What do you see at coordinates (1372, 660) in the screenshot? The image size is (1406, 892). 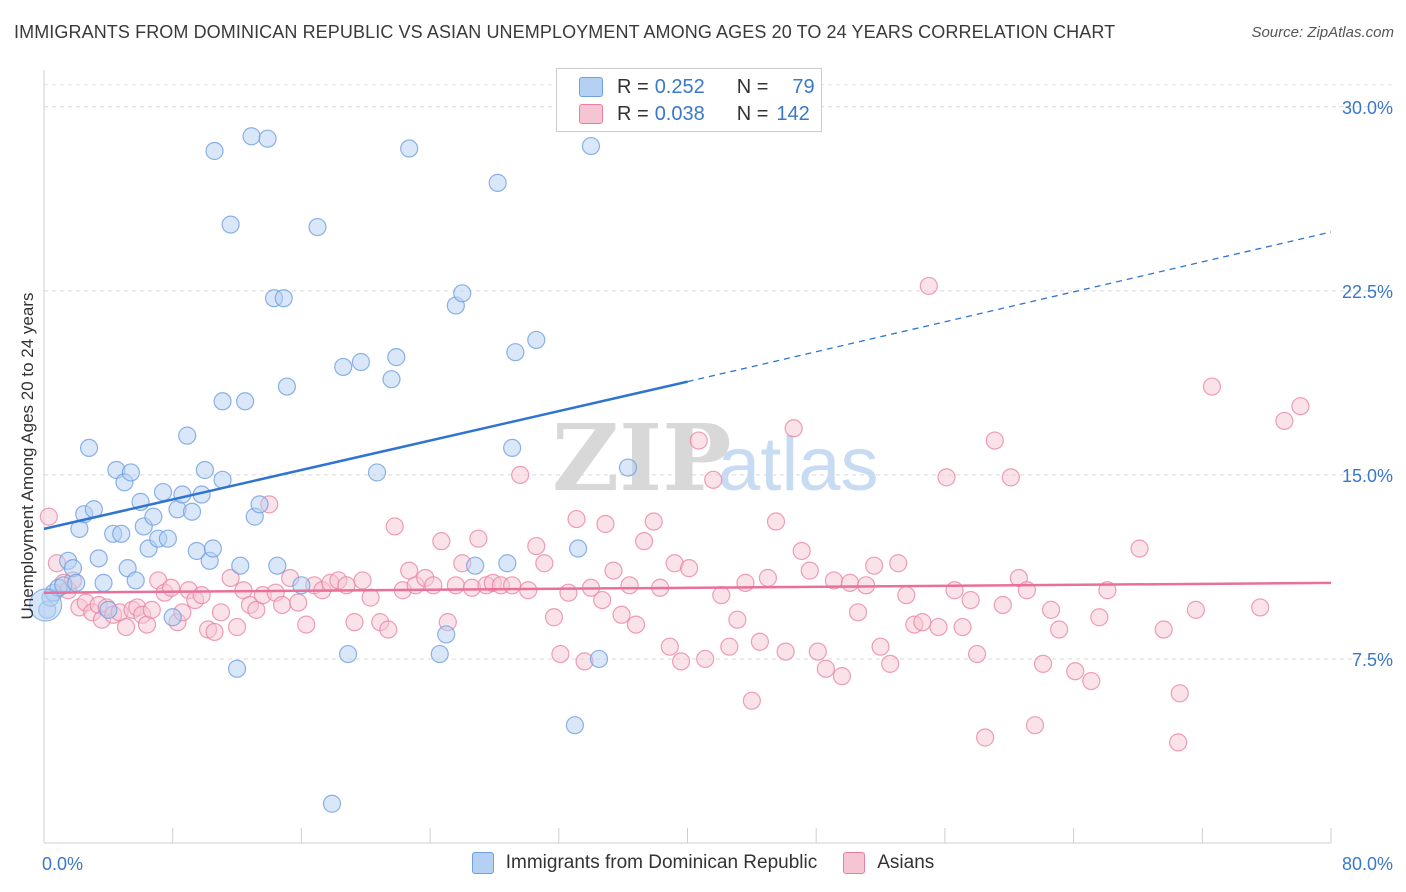 I see `y-tick-label: 7.5%` at bounding box center [1372, 660].